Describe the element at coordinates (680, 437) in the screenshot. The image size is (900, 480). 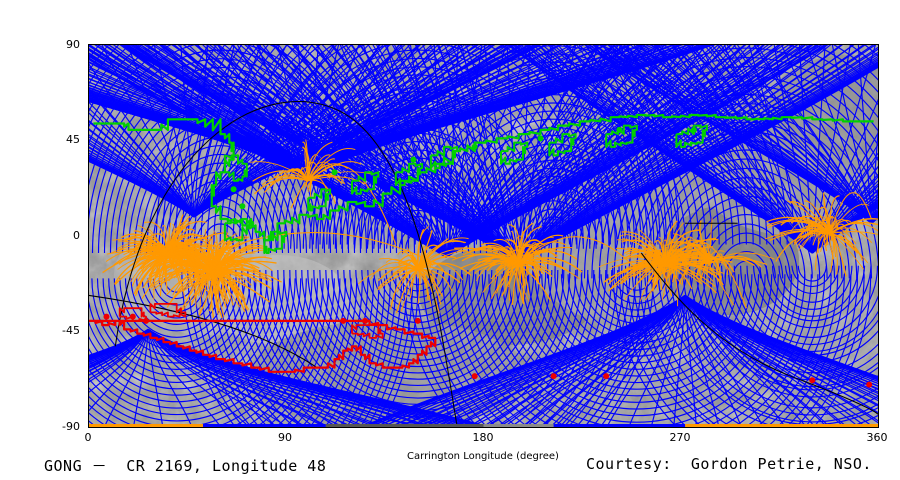
I see `xtick-270: 270` at that location.